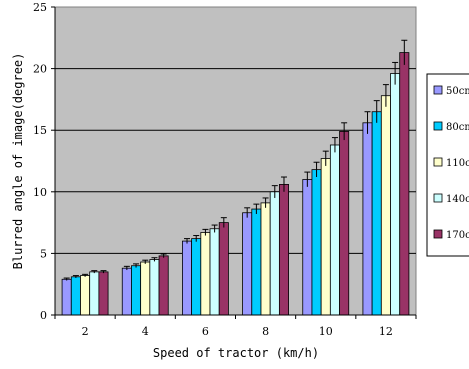 This screenshot has height=369, width=469. What do you see at coordinates (145, 331) in the screenshot?
I see `x-tick-label: 4` at bounding box center [145, 331].